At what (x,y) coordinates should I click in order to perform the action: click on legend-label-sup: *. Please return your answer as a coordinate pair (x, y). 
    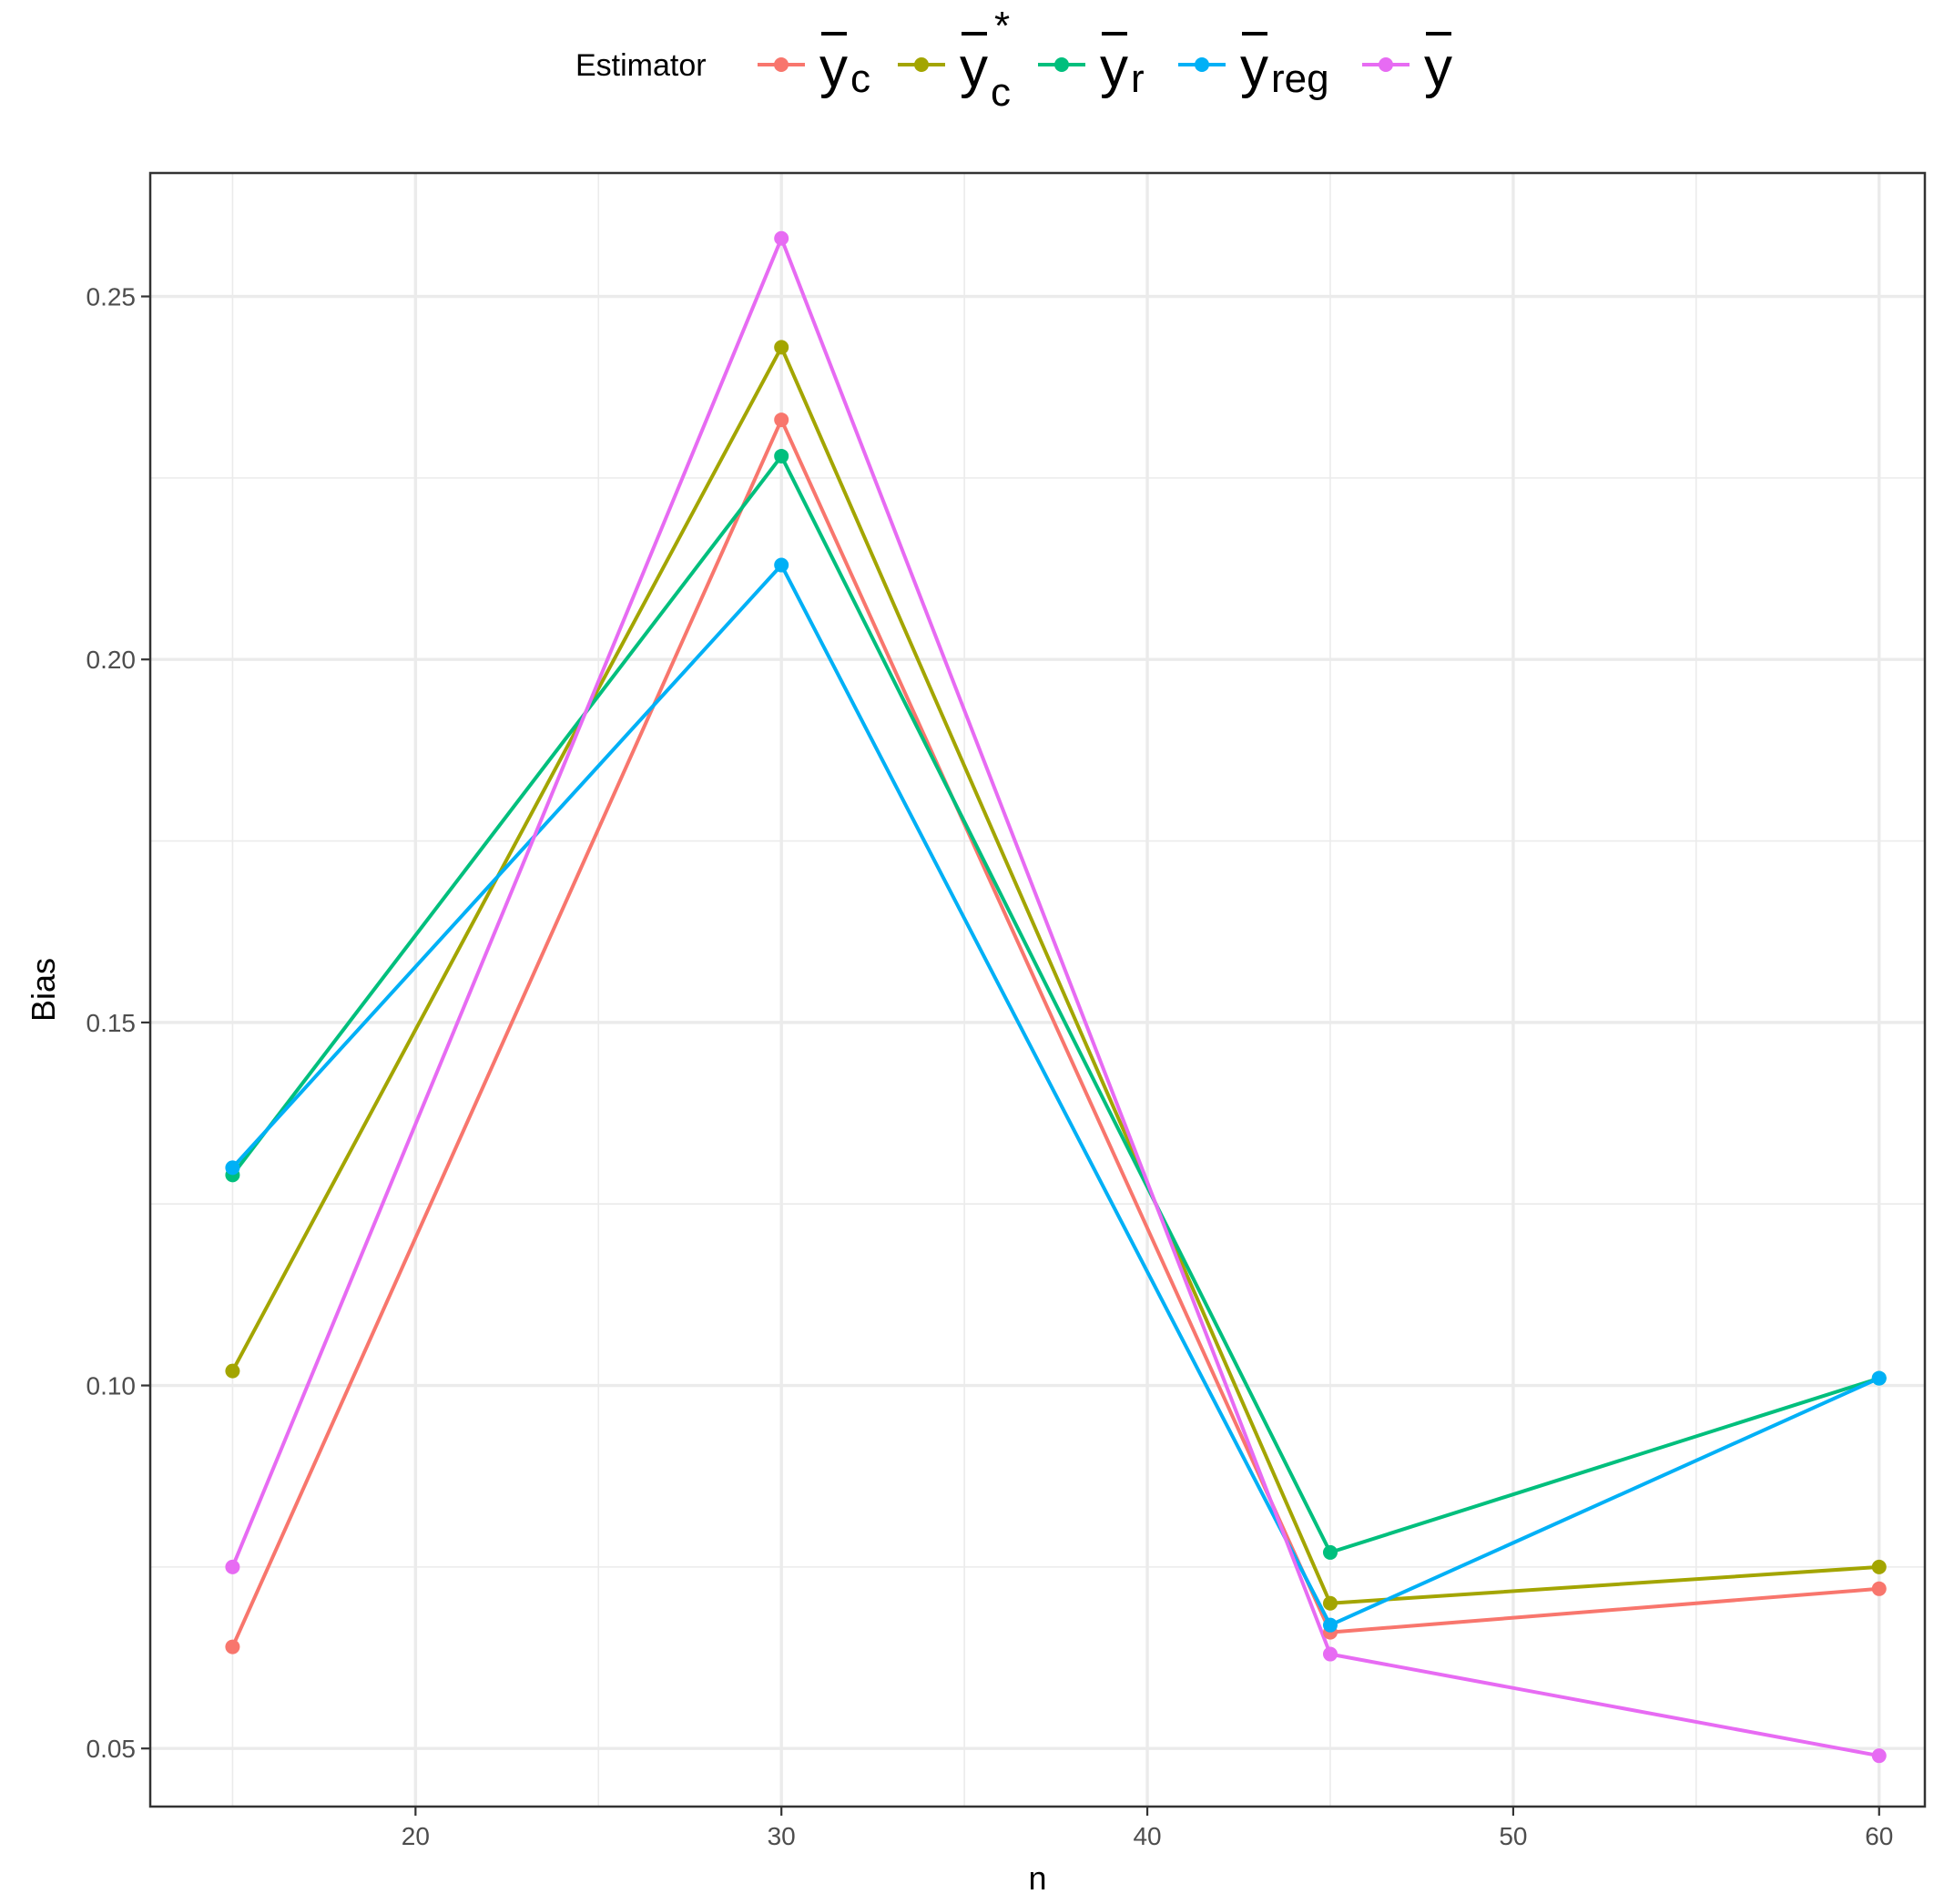
    Looking at the image, I should click on (1002, 26).